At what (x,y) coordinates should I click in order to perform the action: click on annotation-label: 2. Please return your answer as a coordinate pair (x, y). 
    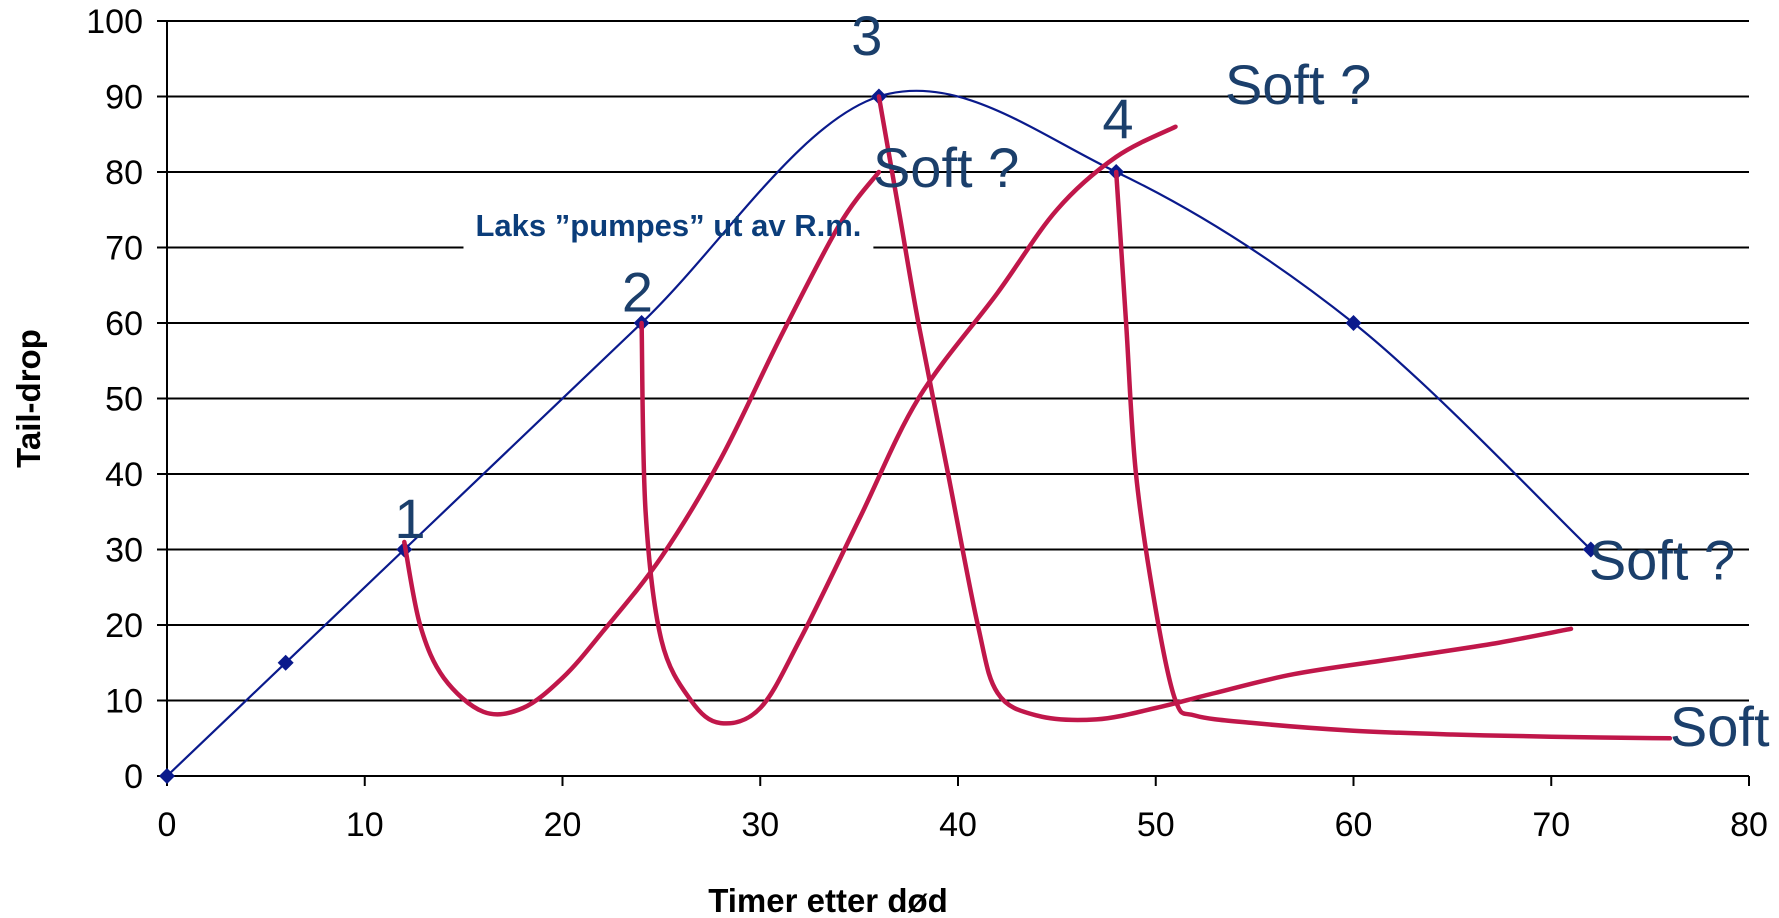
    Looking at the image, I should click on (637, 292).